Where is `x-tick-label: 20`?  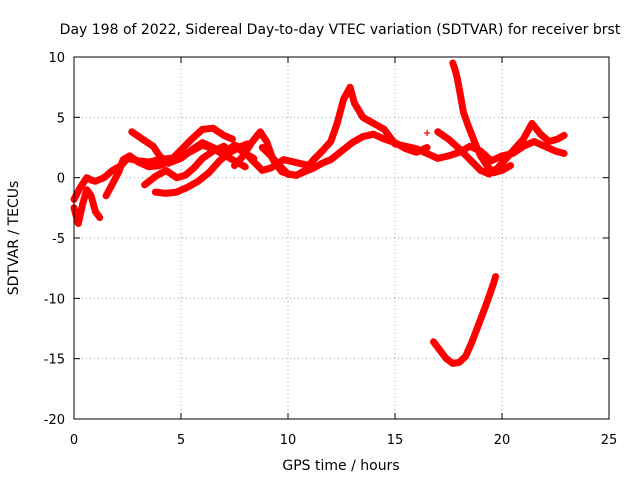 x-tick-label: 20 is located at coordinates (502, 440).